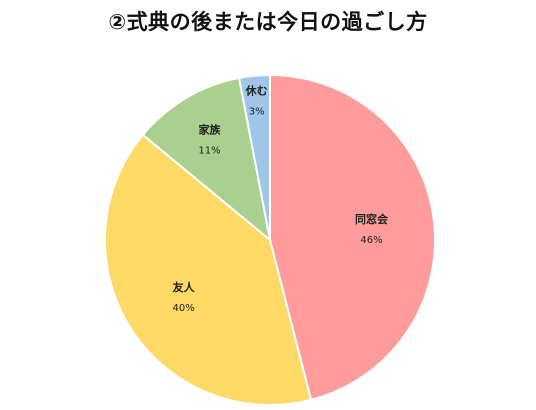  Describe the element at coordinates (371, 240) in the screenshot. I see `slice-value-label: 46%` at that location.